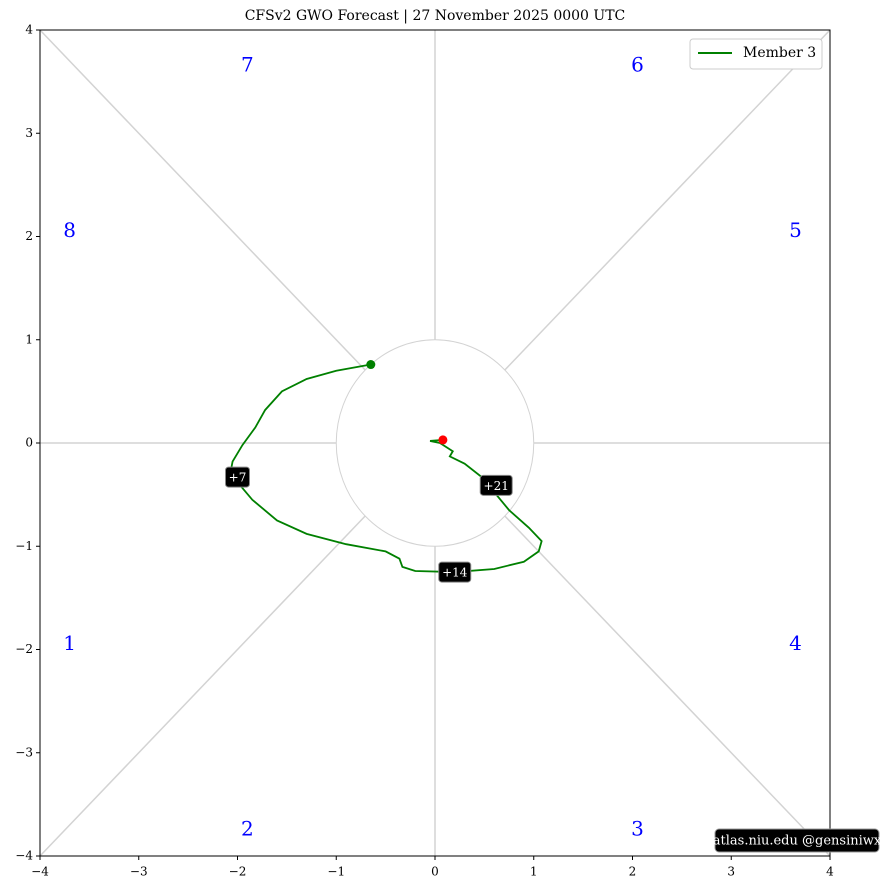 This screenshot has width=881, height=890. I want to click on y-tick-label: −1, so click(24, 546).